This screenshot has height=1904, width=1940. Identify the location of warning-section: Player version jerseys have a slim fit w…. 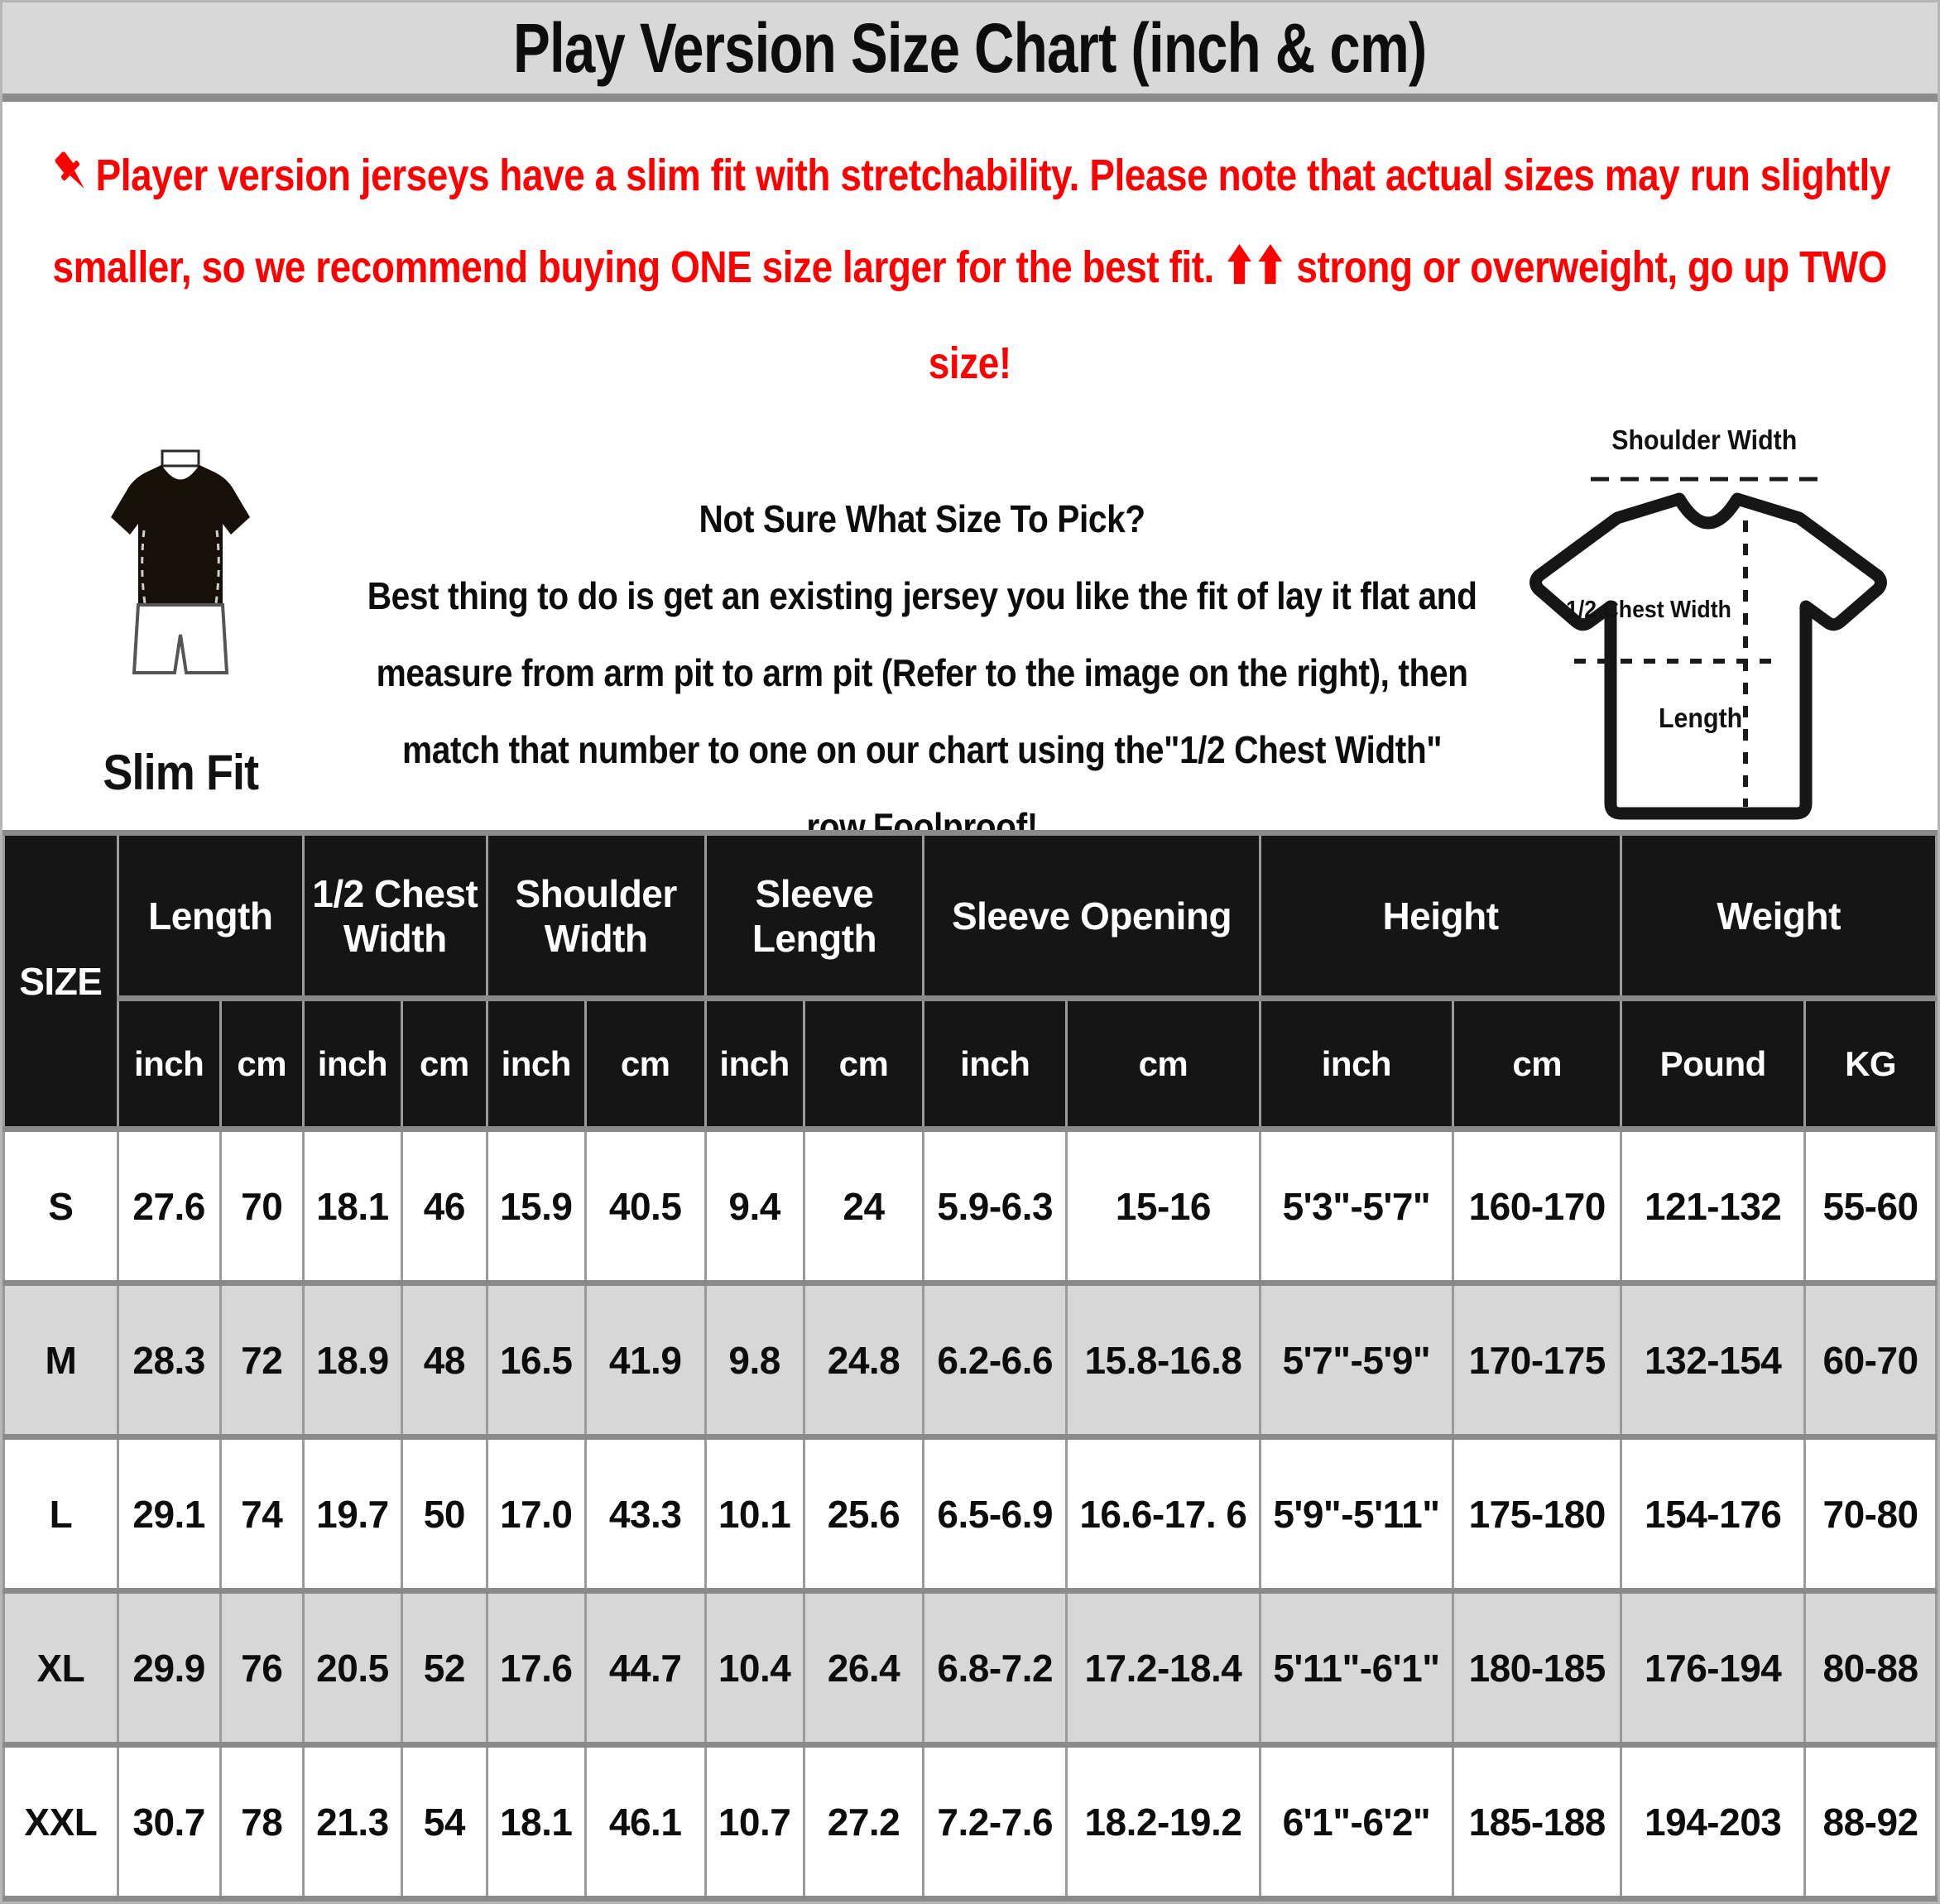
(970, 270).